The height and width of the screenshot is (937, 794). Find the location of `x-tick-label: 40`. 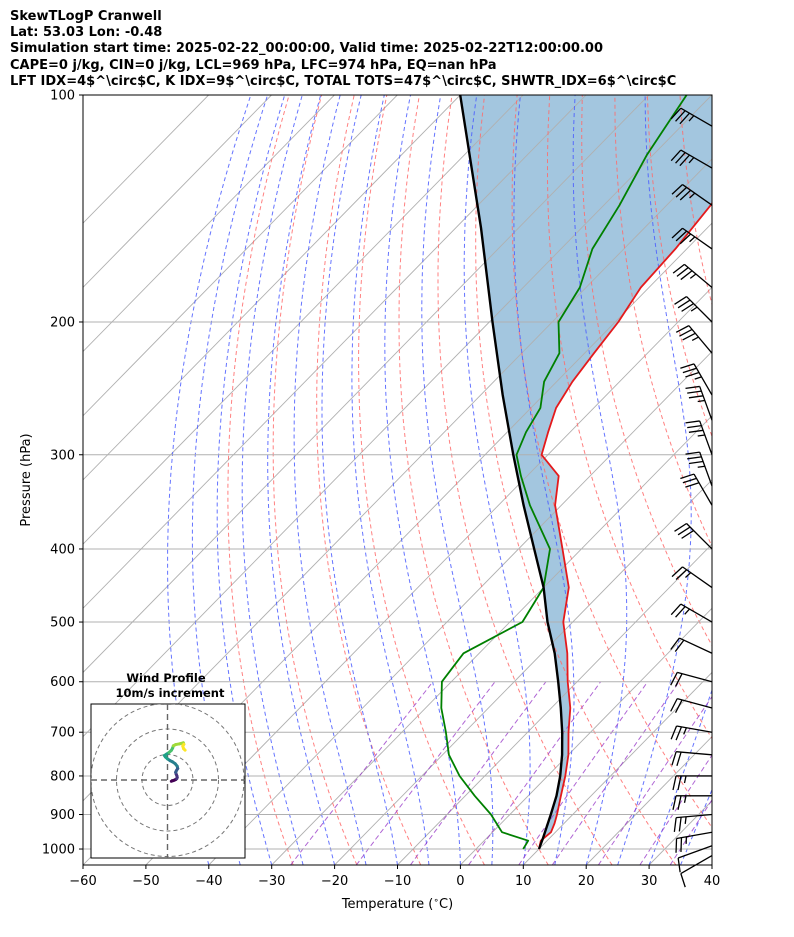

x-tick-label: 40 is located at coordinates (712, 881).